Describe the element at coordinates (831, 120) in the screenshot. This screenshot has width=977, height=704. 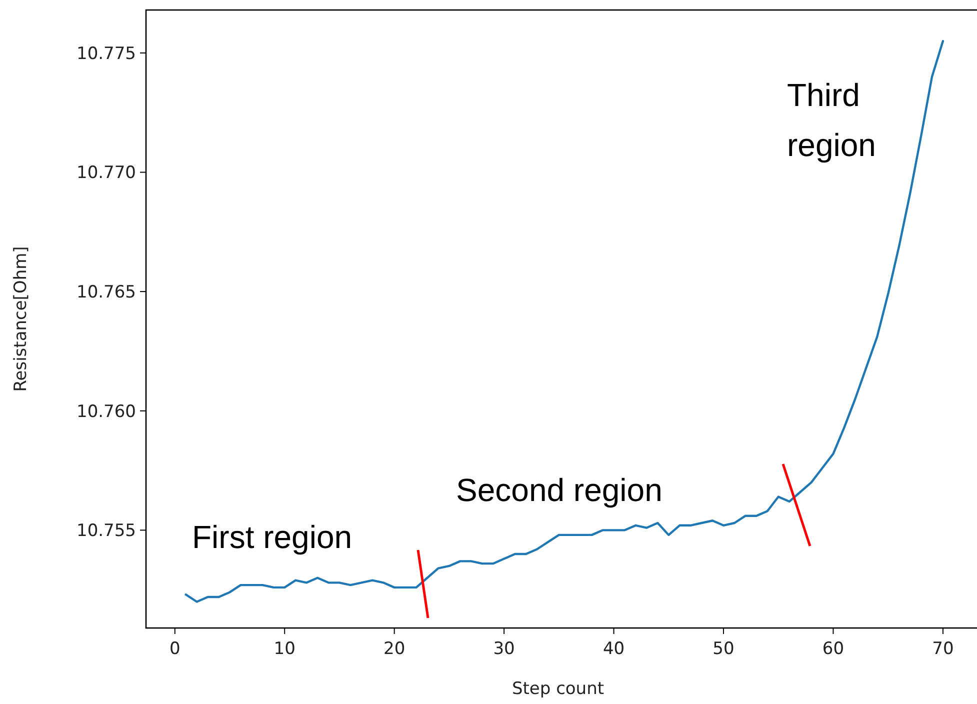
I see `annotation: Third region` at that location.